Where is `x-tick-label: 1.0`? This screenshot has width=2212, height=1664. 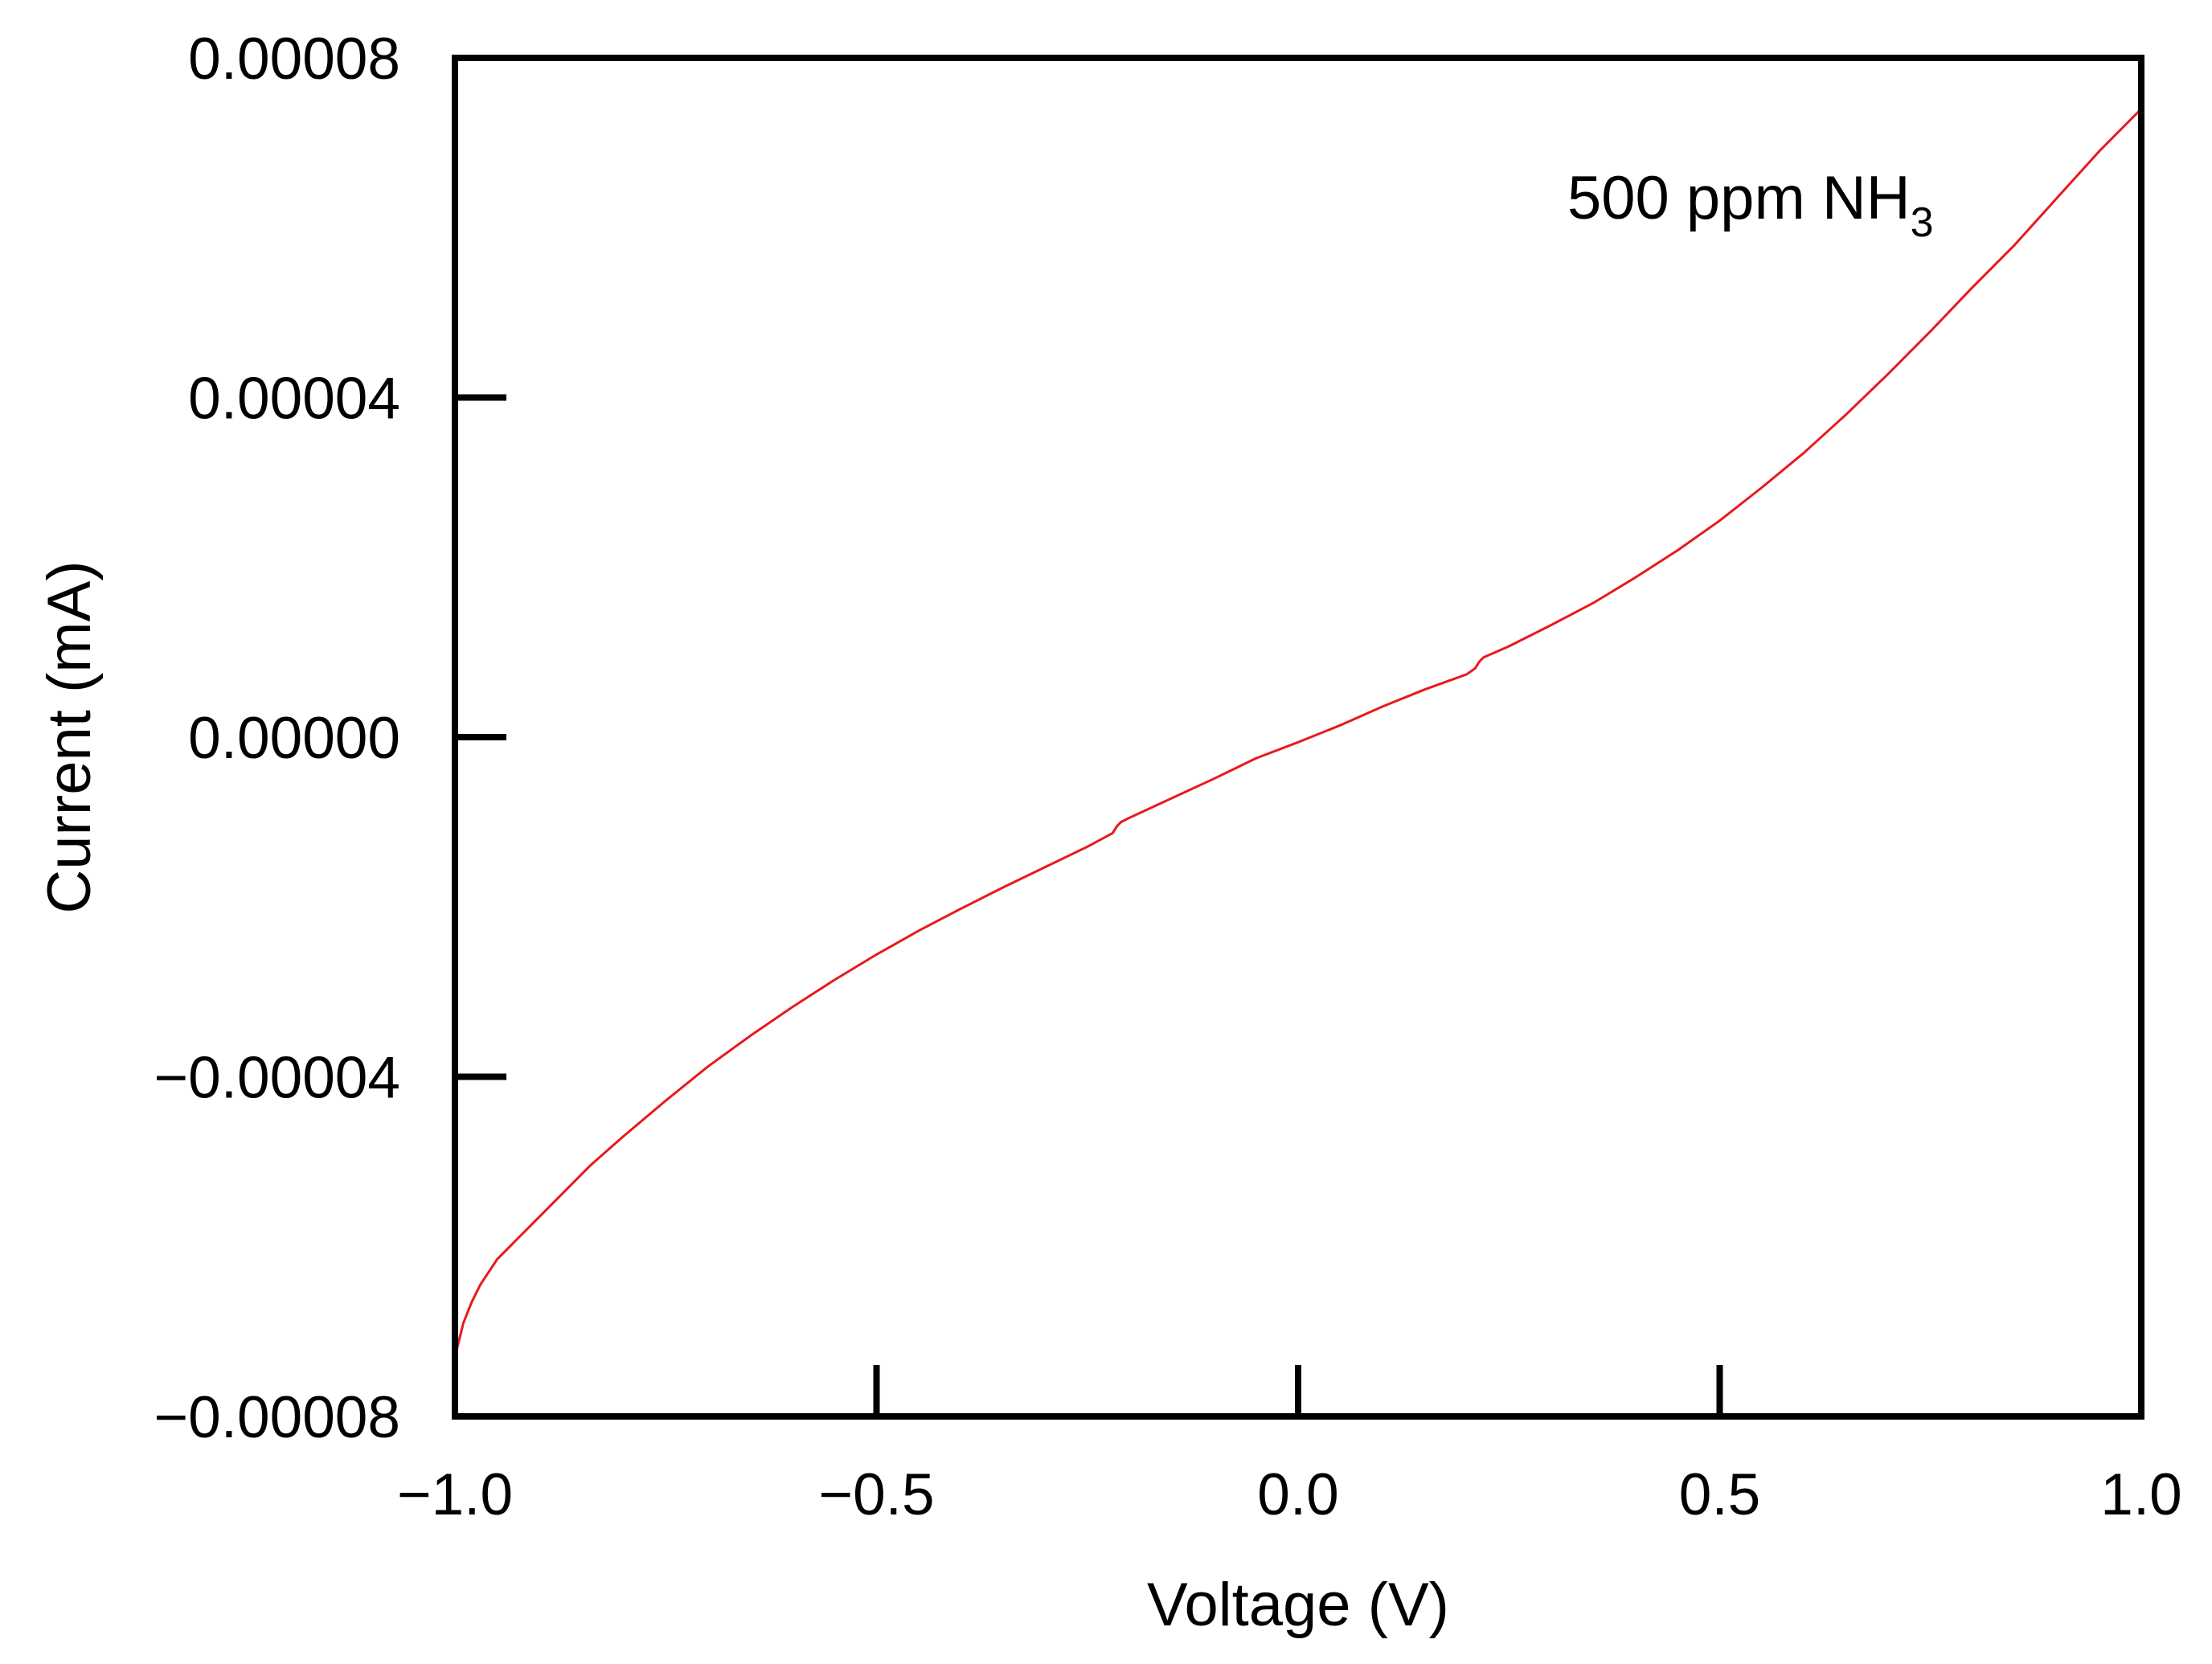 x-tick-label: 1.0 is located at coordinates (2140, 1494).